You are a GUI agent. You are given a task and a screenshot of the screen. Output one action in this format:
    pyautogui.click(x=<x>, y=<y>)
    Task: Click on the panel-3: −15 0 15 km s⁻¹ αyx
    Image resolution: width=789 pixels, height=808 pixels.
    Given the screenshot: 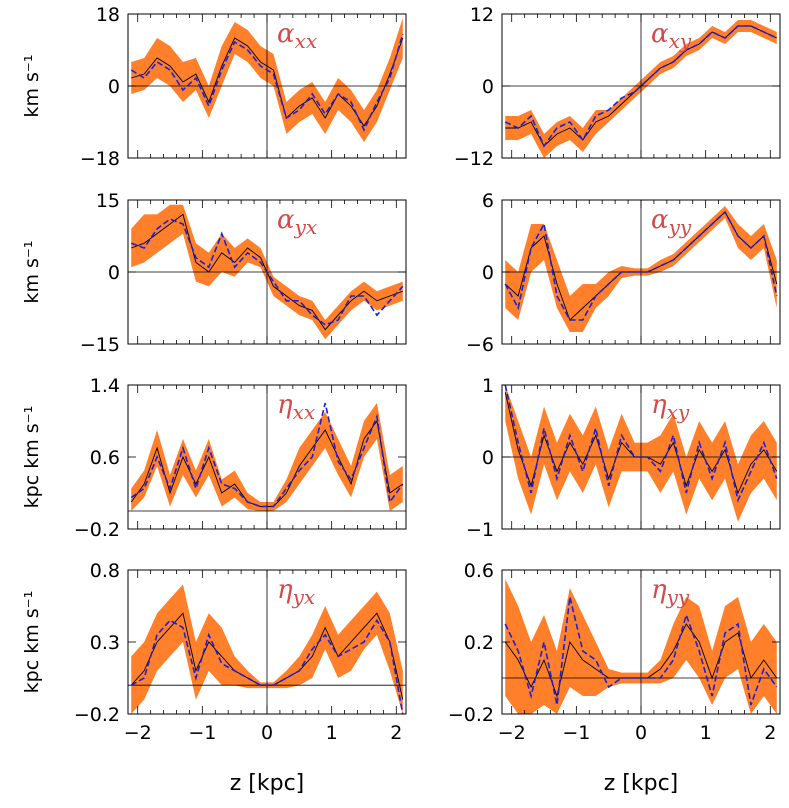 What is the action you would take?
    pyautogui.click(x=214, y=273)
    